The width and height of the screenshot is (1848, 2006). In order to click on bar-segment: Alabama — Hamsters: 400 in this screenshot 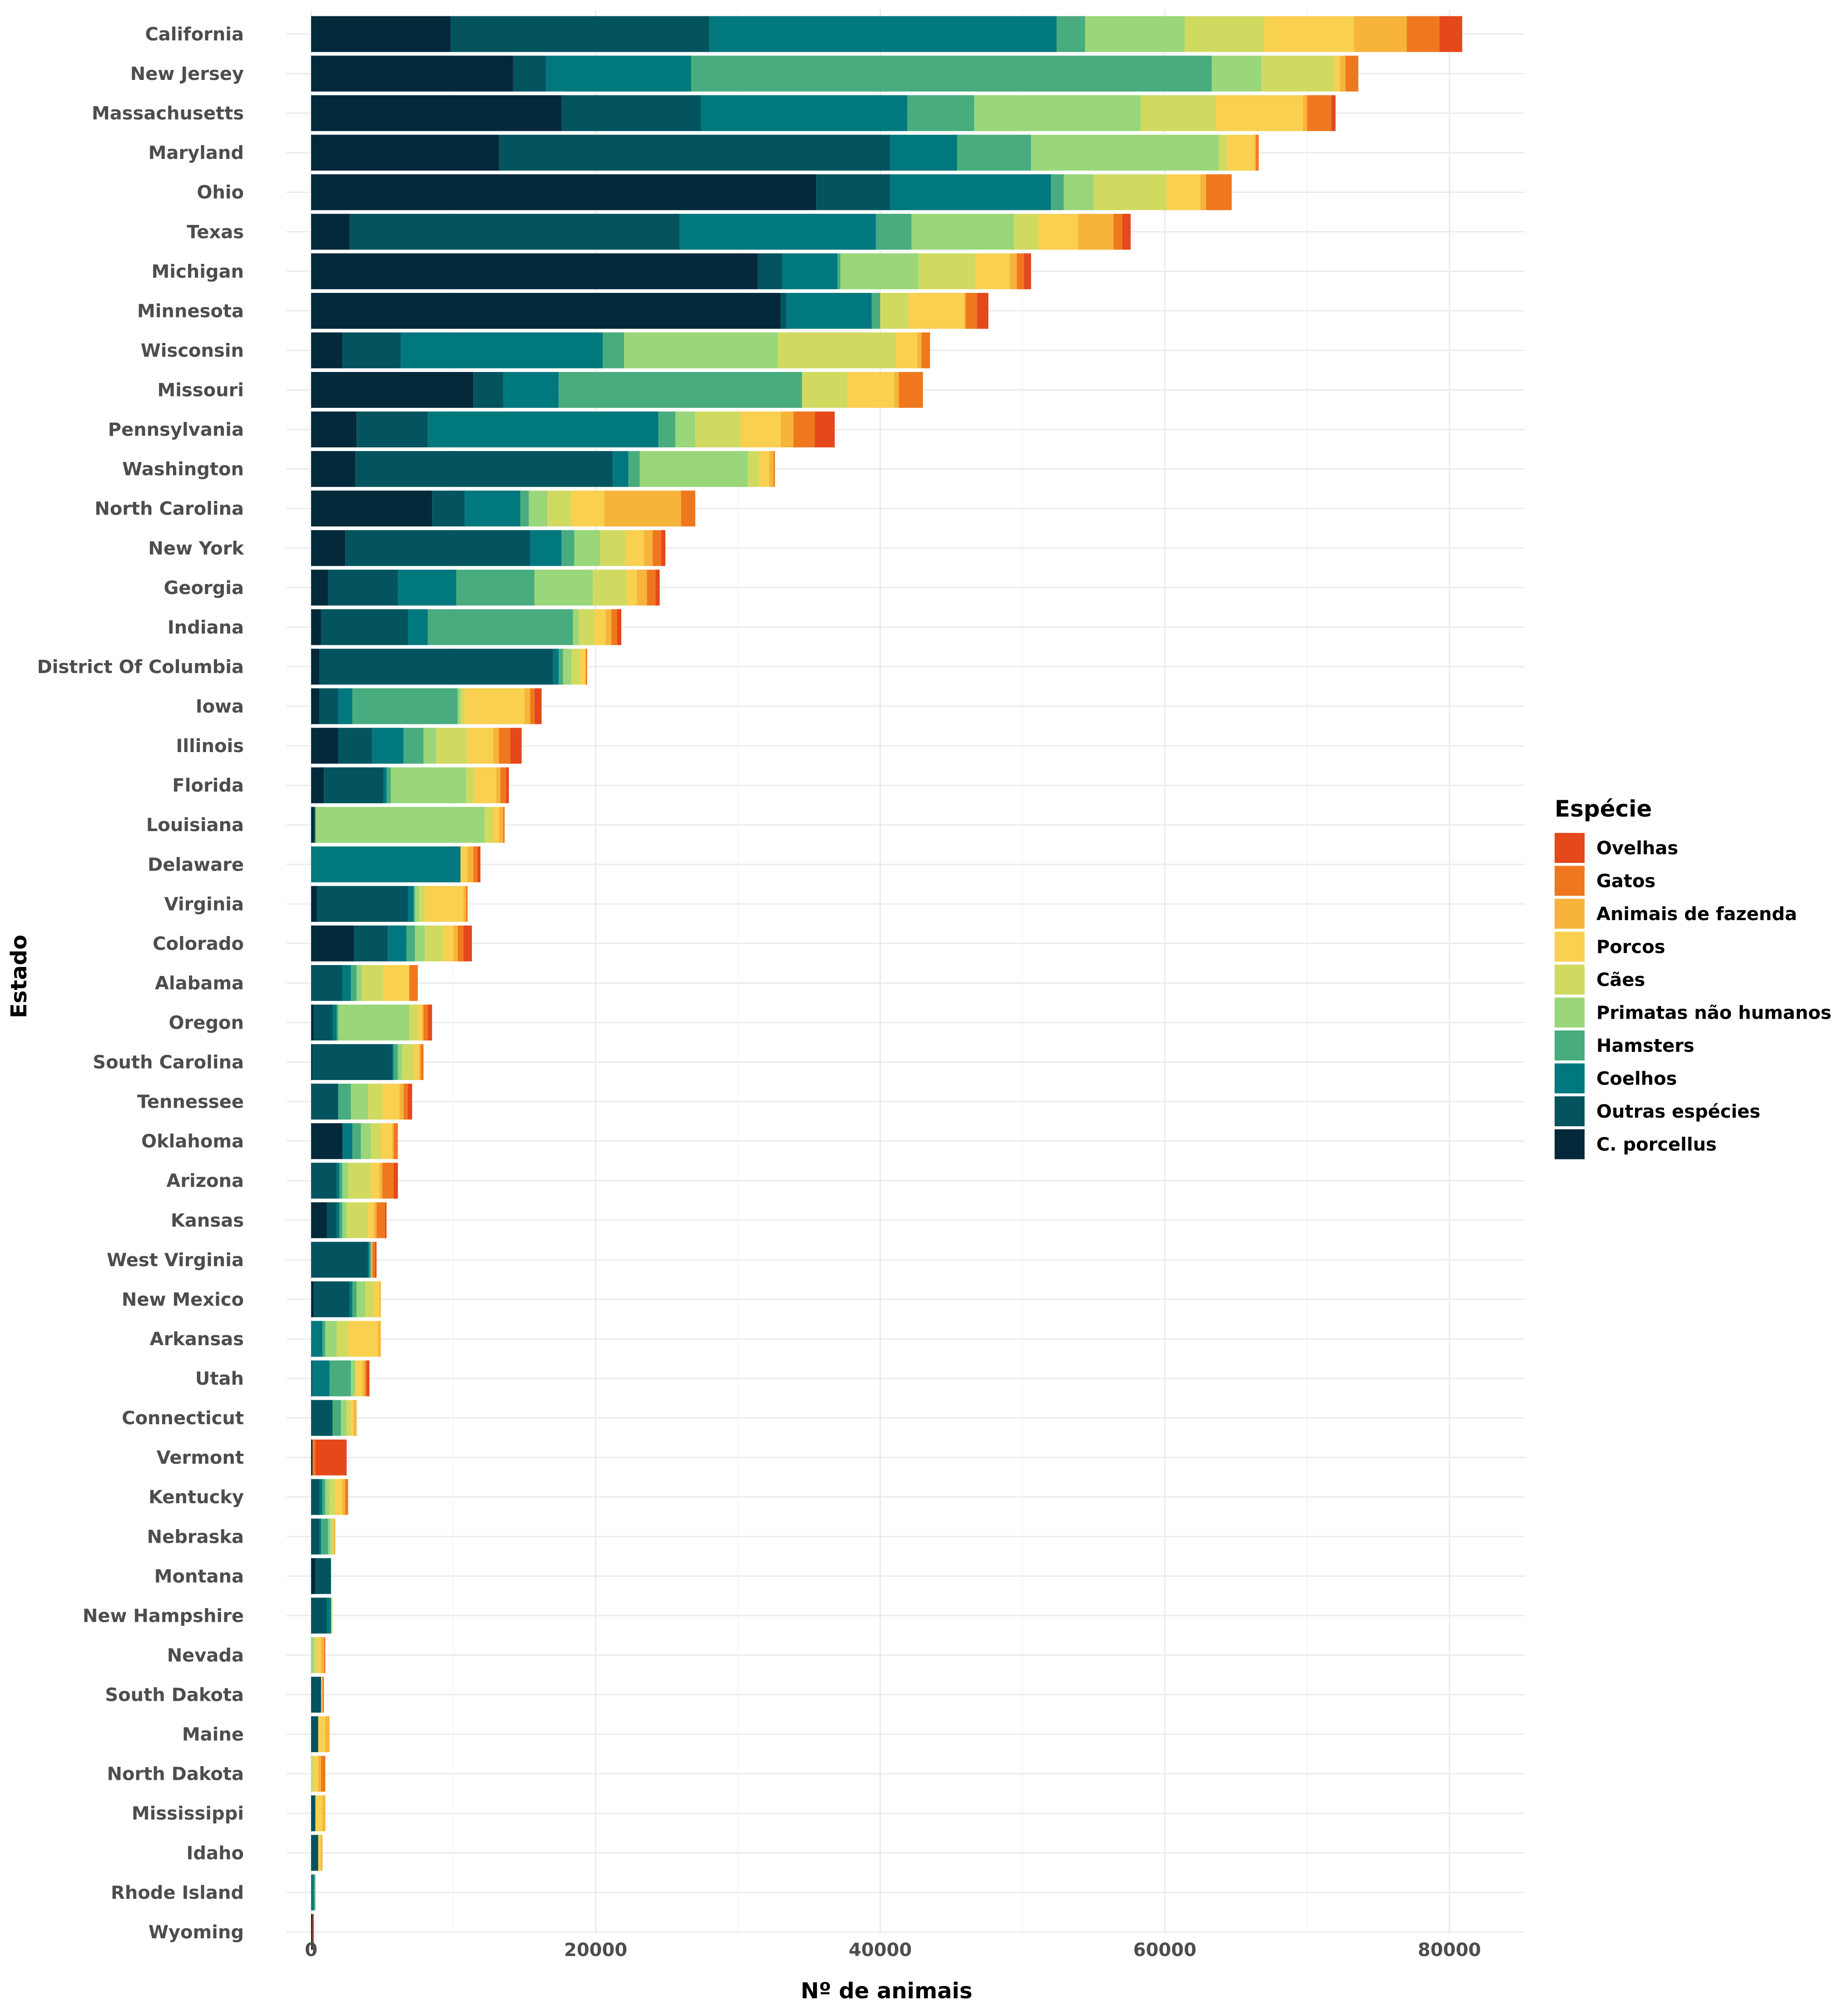, I will do `click(354, 983)`.